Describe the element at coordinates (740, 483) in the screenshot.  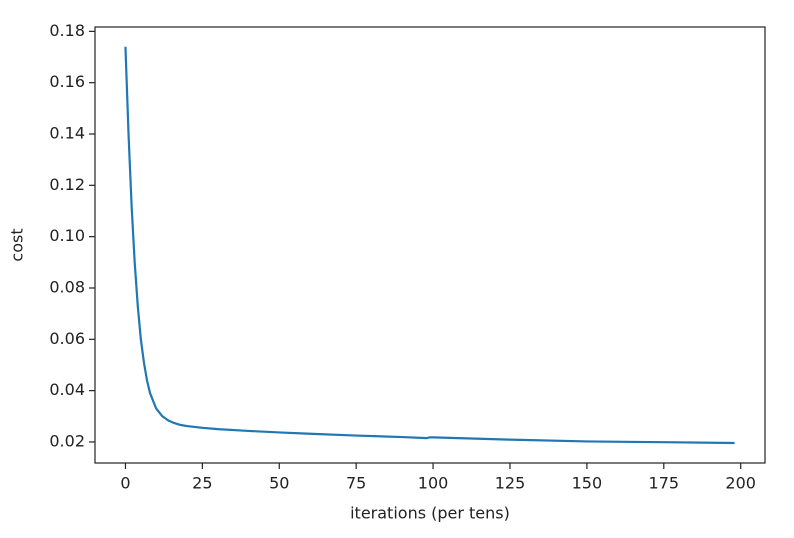
I see `x-tick-label: 200` at that location.